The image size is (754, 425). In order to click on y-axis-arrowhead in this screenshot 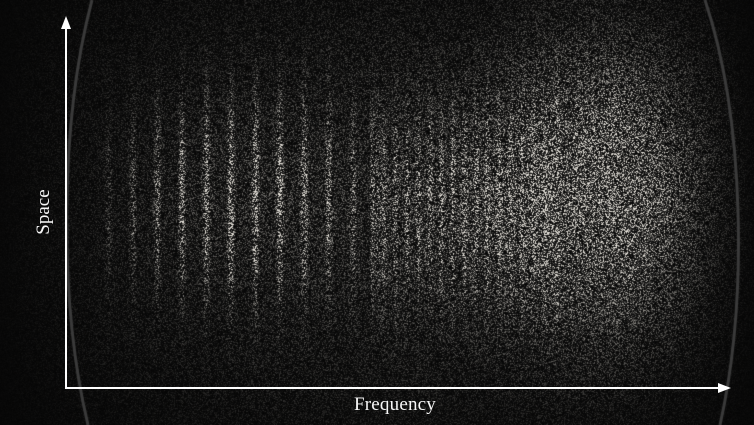, I will do `click(66, 22)`.